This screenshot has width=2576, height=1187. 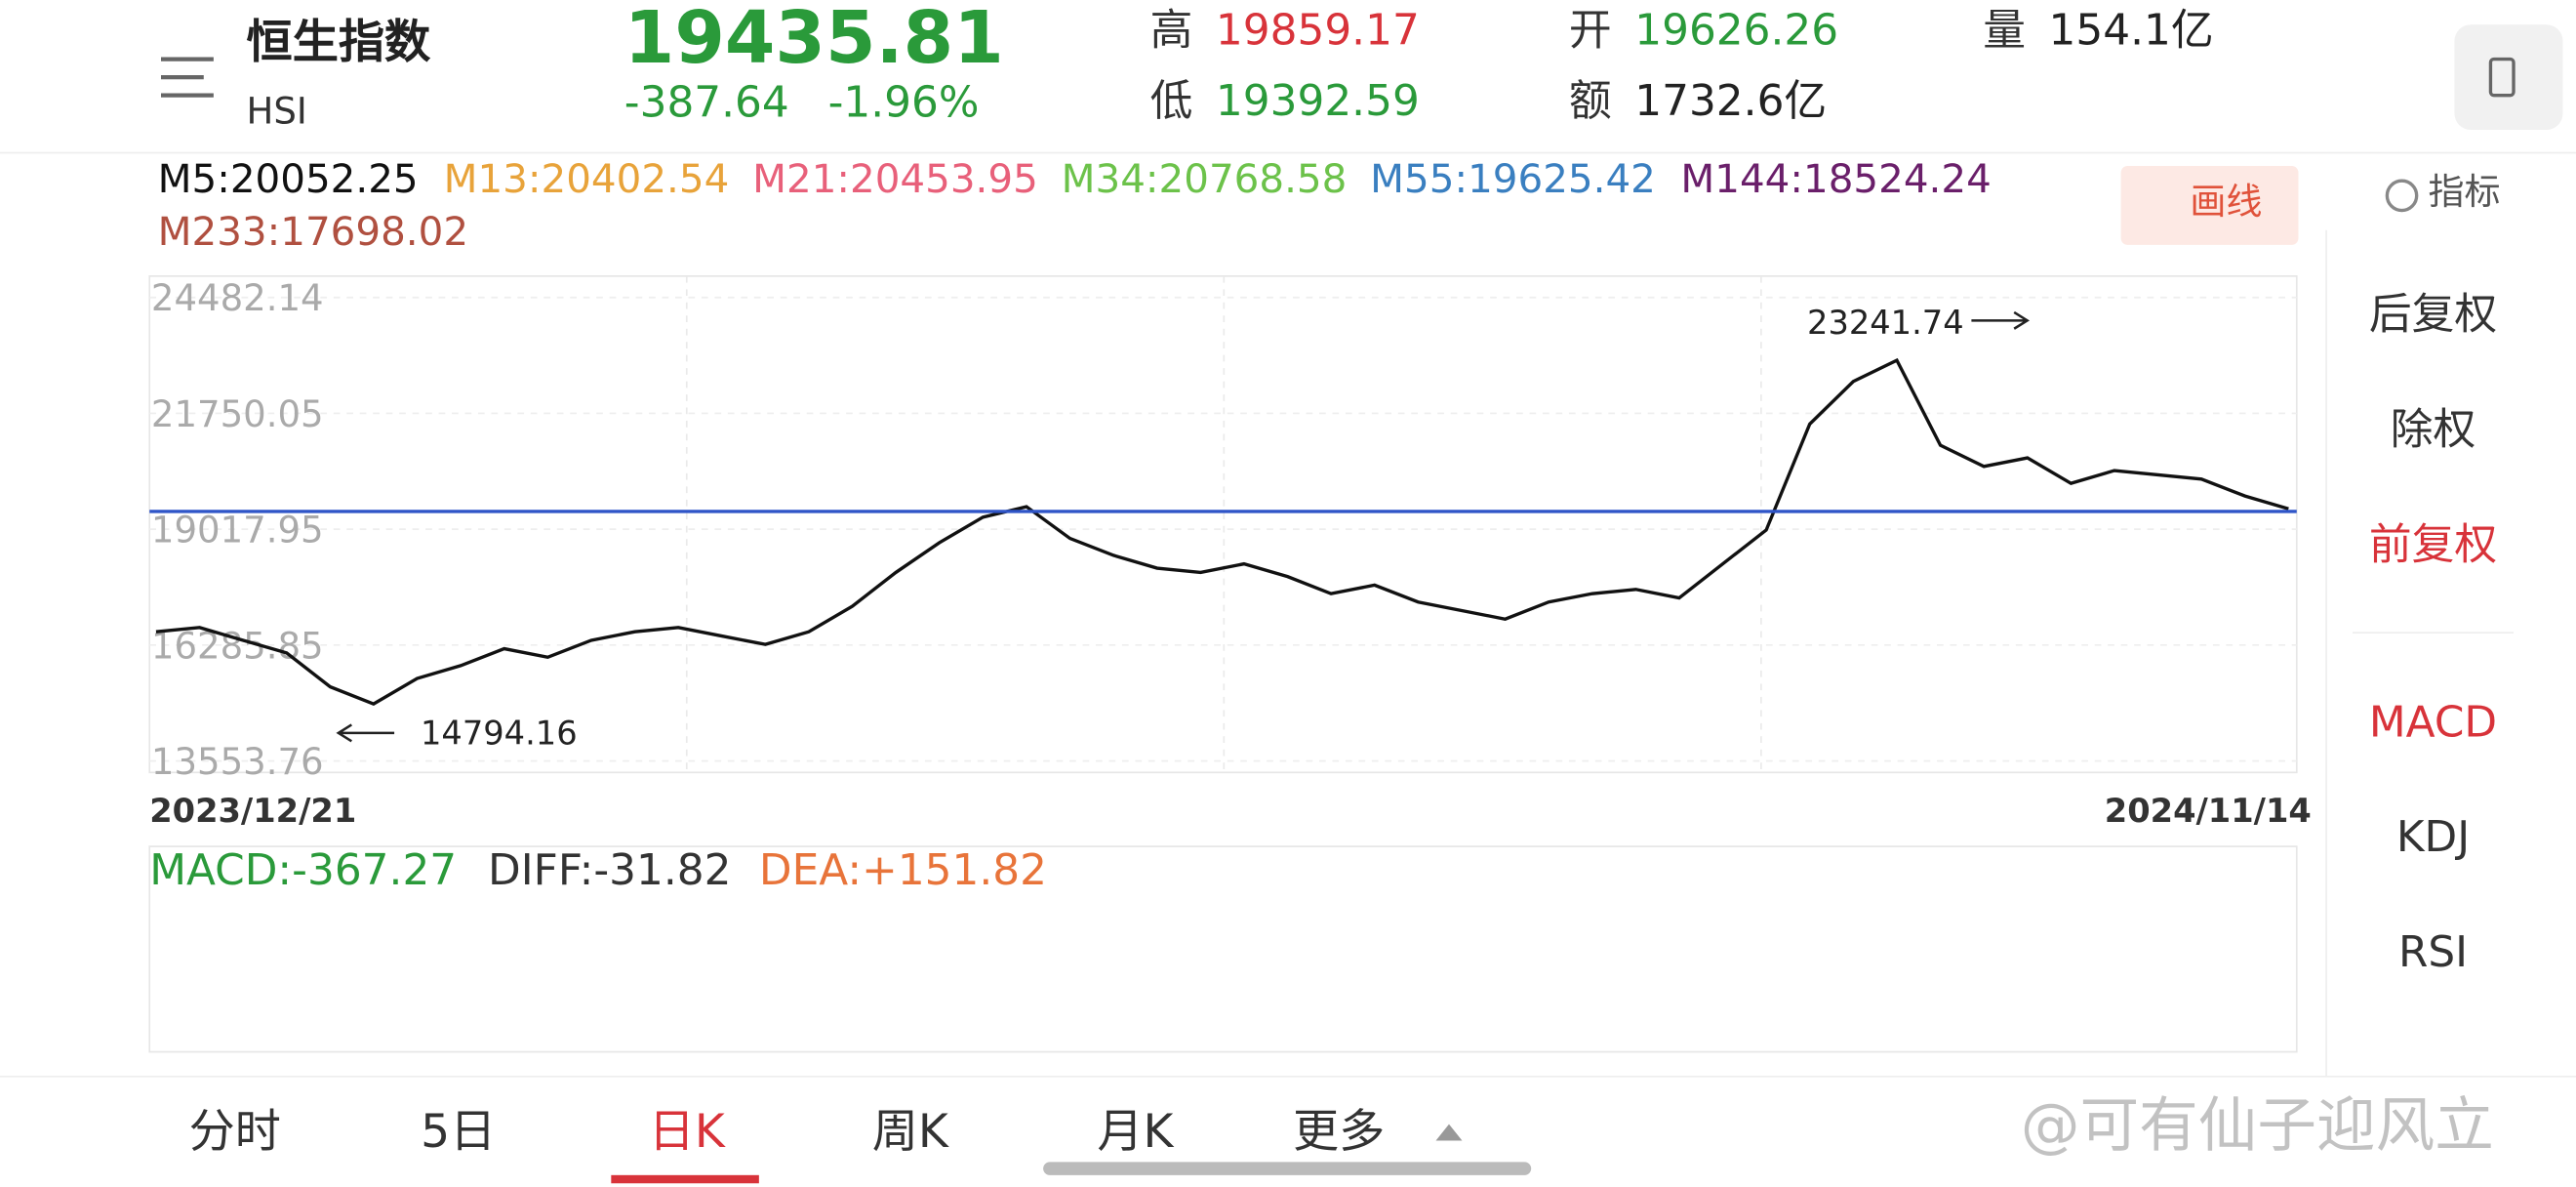 I want to click on ma-label: M144:18524.24, so click(x=1836, y=179).